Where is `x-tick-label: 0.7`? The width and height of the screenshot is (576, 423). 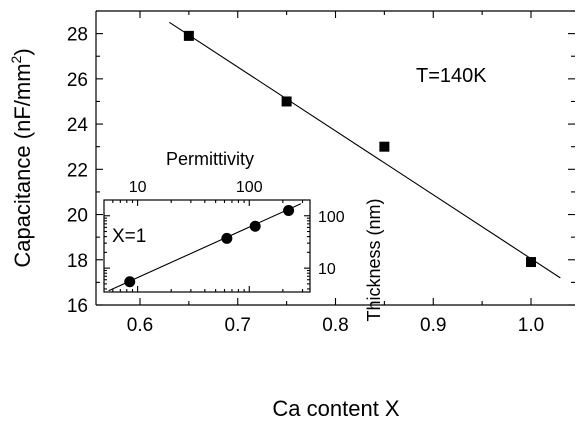 x-tick-label: 0.7 is located at coordinates (238, 325).